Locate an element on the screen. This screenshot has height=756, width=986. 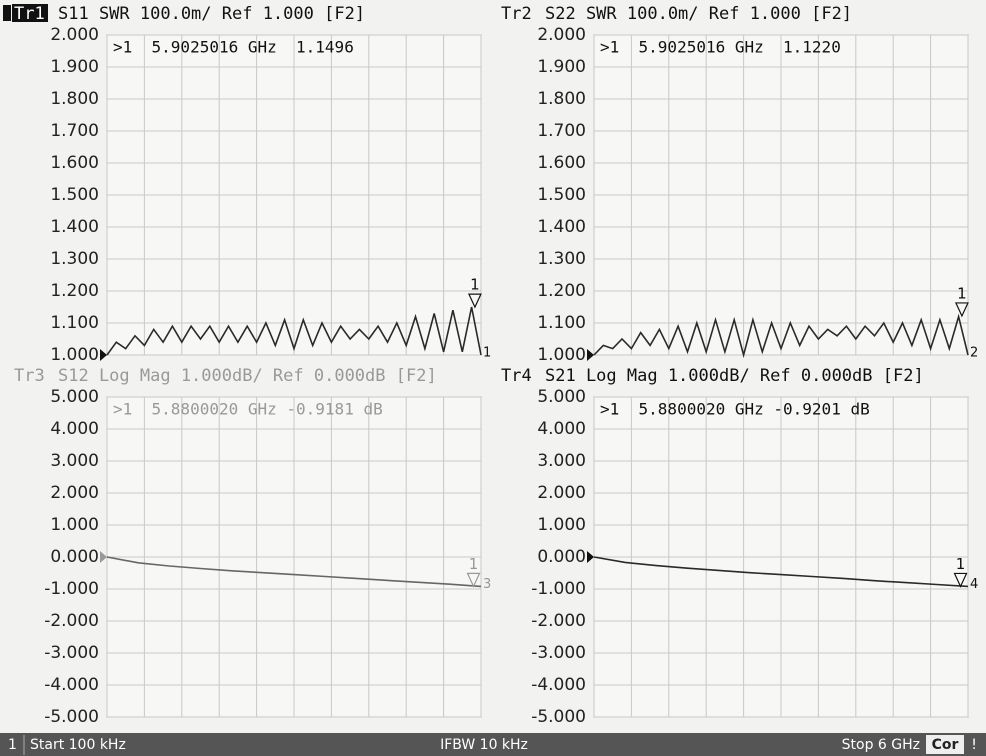
trace-number: 2 is located at coordinates (974, 353).